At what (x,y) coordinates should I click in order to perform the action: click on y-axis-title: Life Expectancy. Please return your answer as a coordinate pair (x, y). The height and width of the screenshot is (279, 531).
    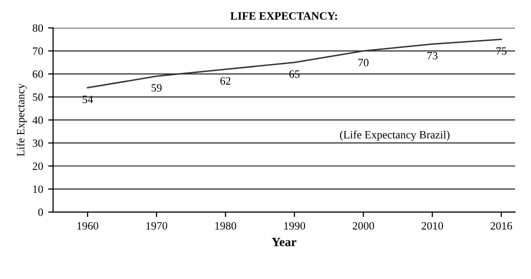
    Looking at the image, I should click on (21, 119).